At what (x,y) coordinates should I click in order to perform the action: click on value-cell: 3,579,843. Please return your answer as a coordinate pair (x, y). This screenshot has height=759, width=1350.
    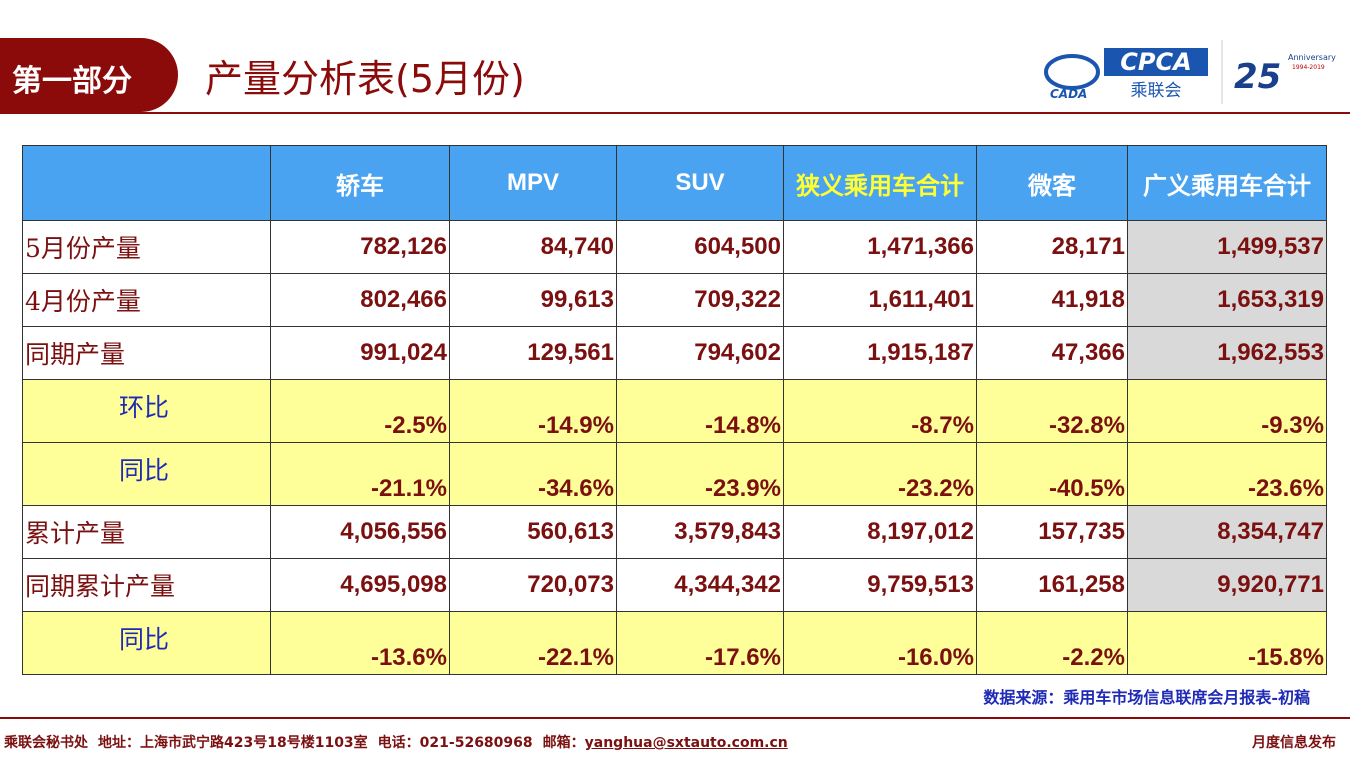
    Looking at the image, I should click on (700, 532).